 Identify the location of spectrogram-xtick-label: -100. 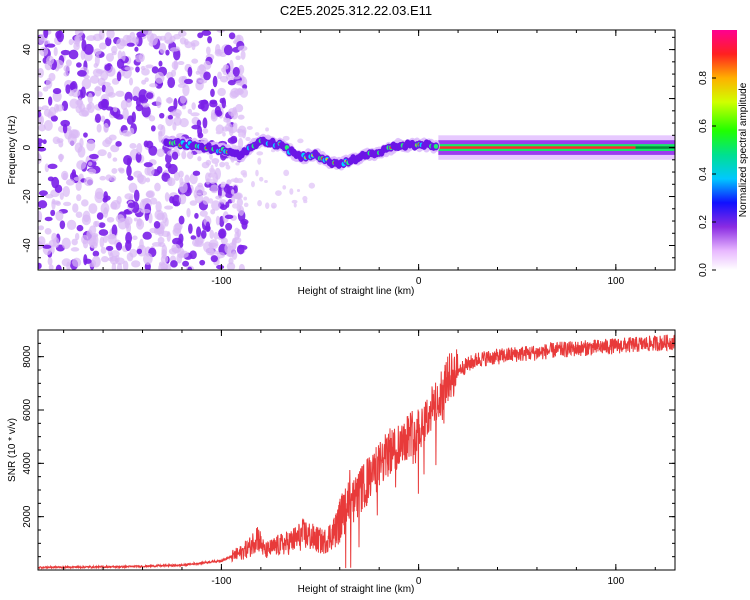
(221, 281).